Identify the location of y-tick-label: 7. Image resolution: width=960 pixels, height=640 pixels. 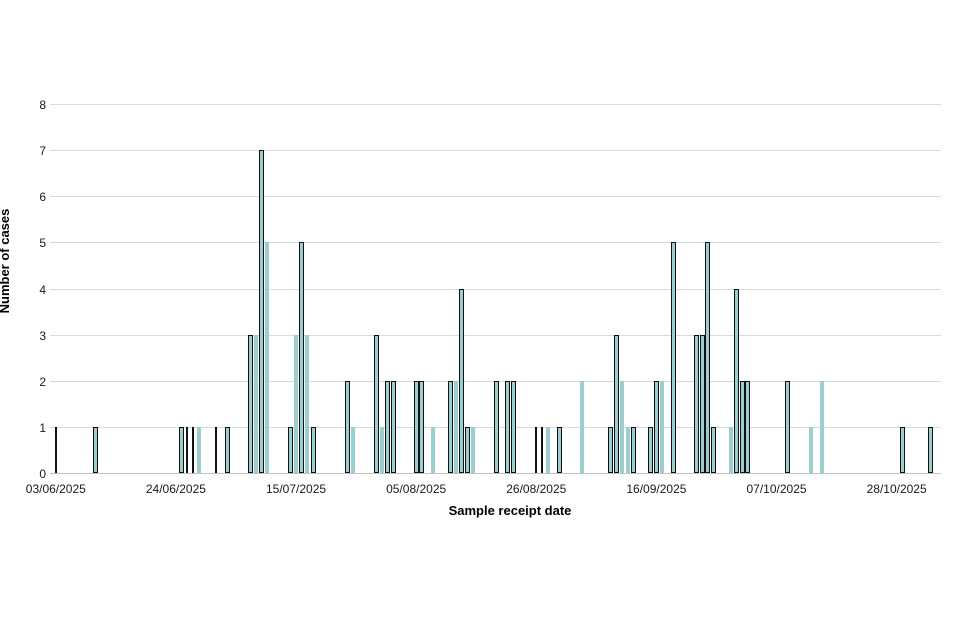
(42, 151).